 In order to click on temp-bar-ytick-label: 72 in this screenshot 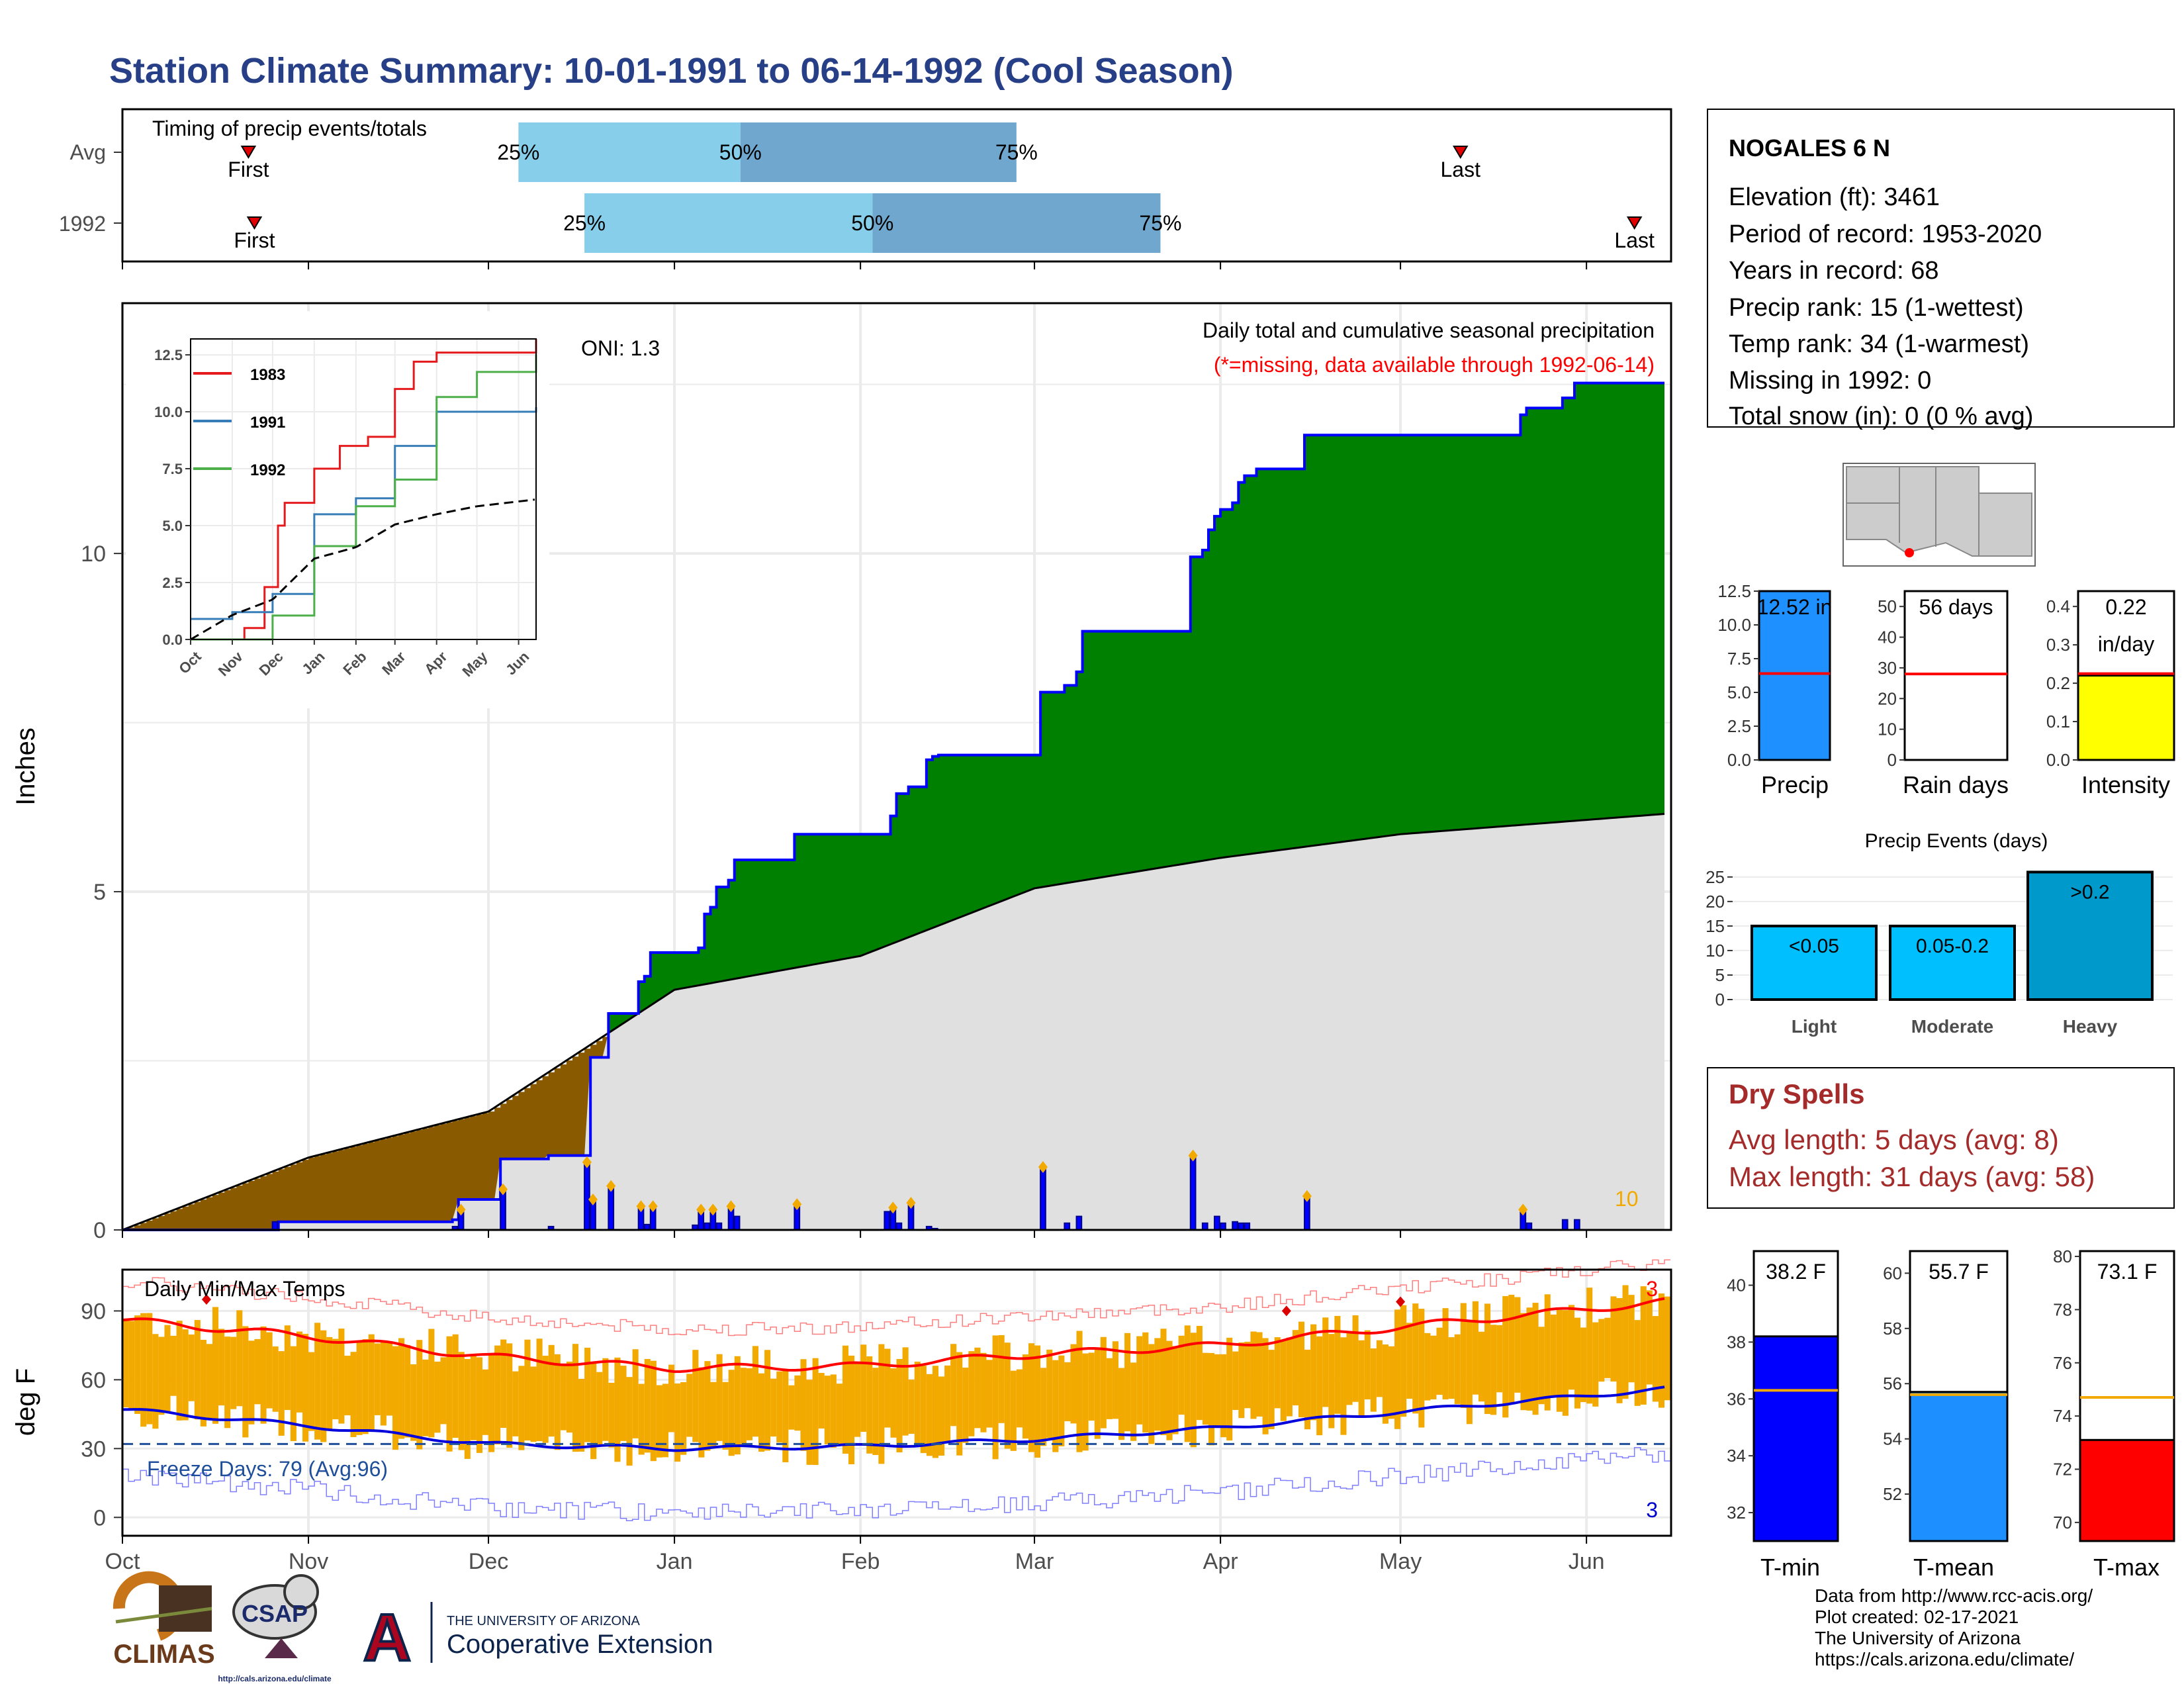, I will do `click(2062, 1469)`.